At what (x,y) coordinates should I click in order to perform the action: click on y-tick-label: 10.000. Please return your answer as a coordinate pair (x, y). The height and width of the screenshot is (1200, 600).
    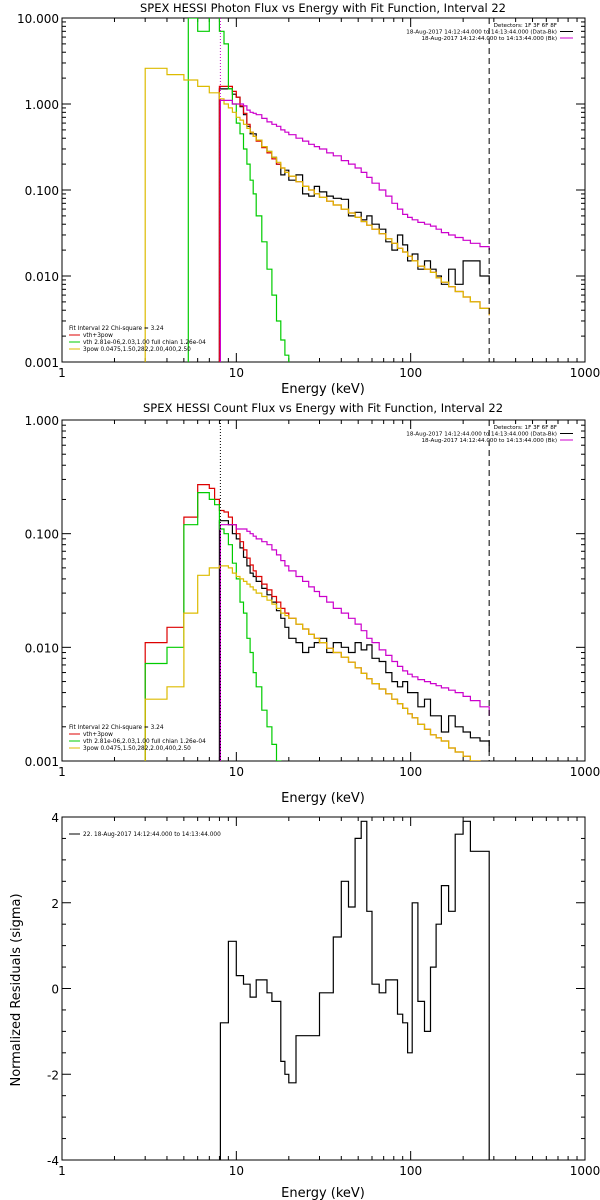
    Looking at the image, I should click on (38, 19).